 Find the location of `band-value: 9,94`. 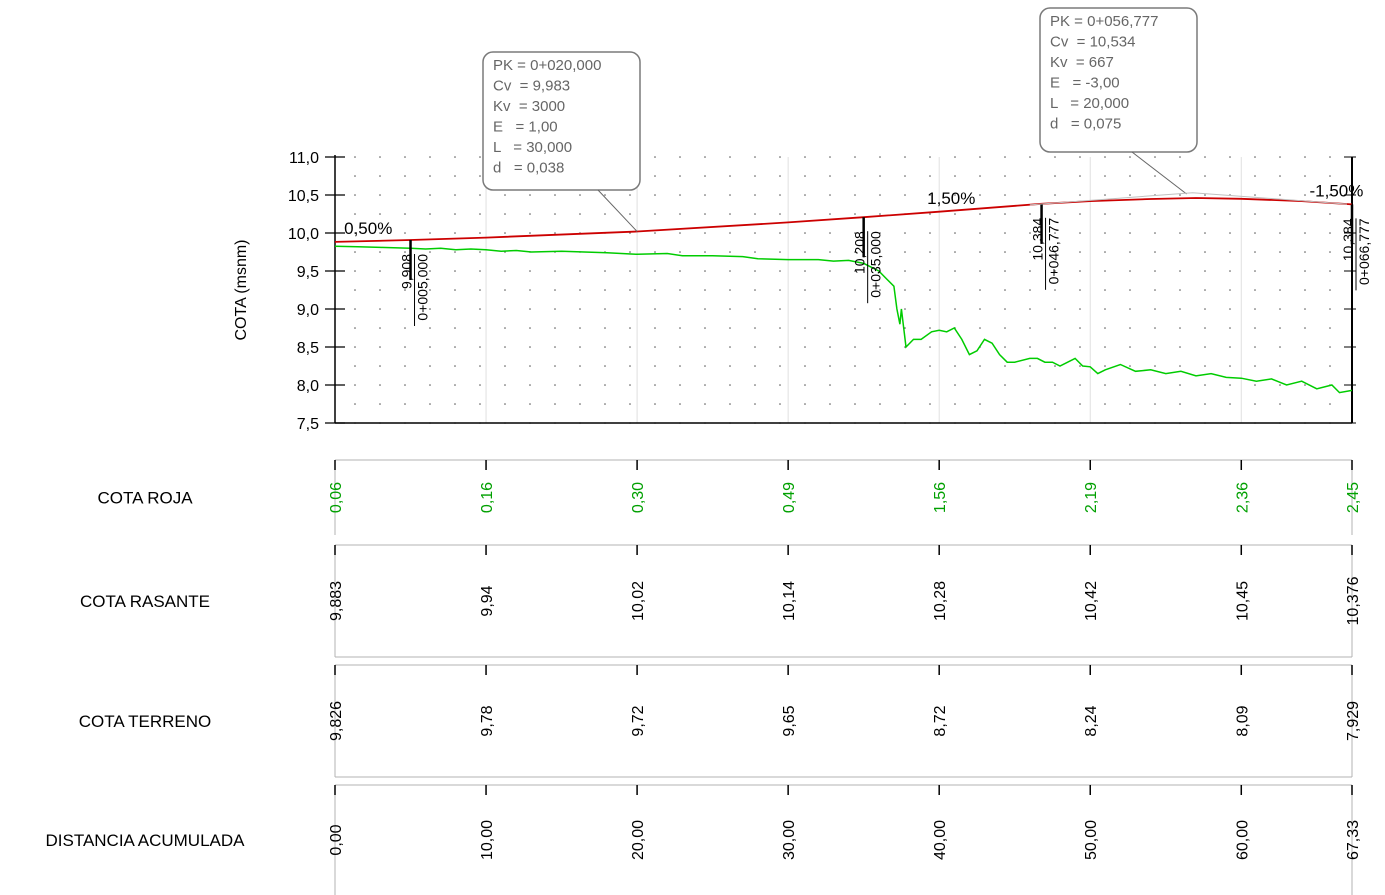

band-value: 9,94 is located at coordinates (487, 600).